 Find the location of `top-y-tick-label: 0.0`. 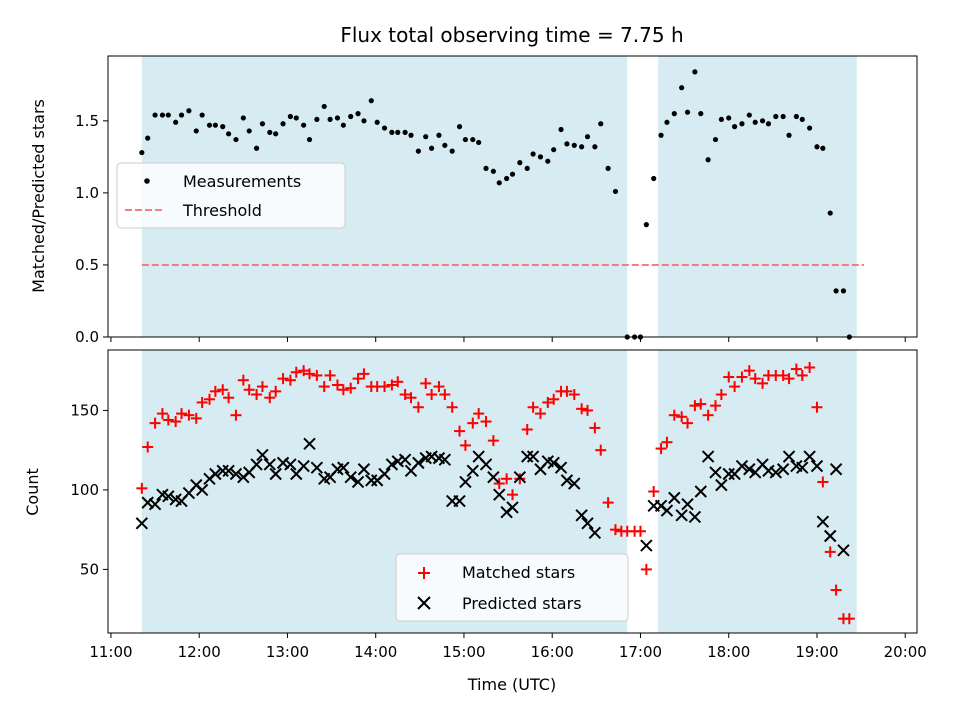

top-y-tick-label: 0.0 is located at coordinates (87, 337).